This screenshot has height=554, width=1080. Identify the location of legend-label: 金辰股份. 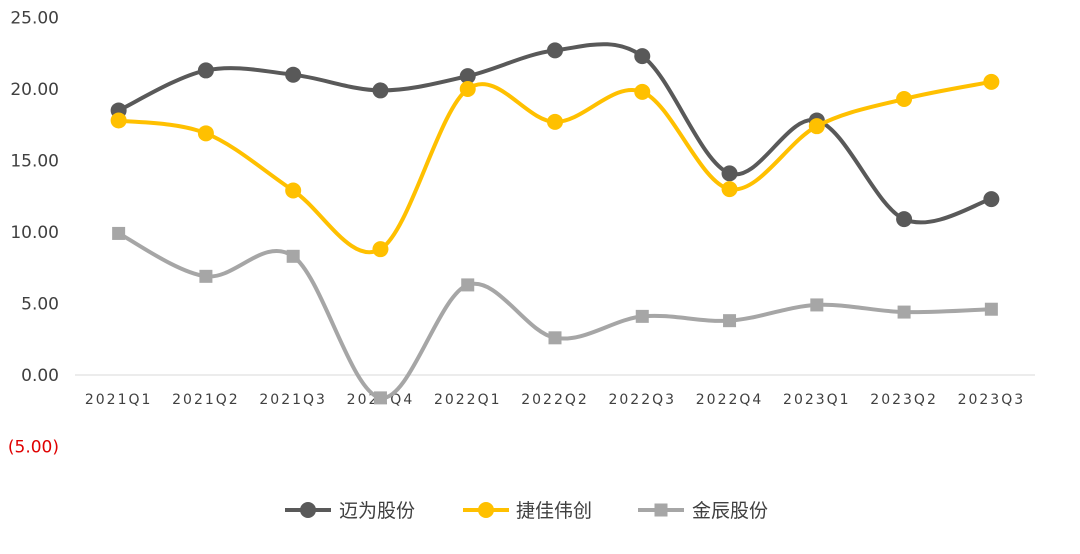
(730, 511).